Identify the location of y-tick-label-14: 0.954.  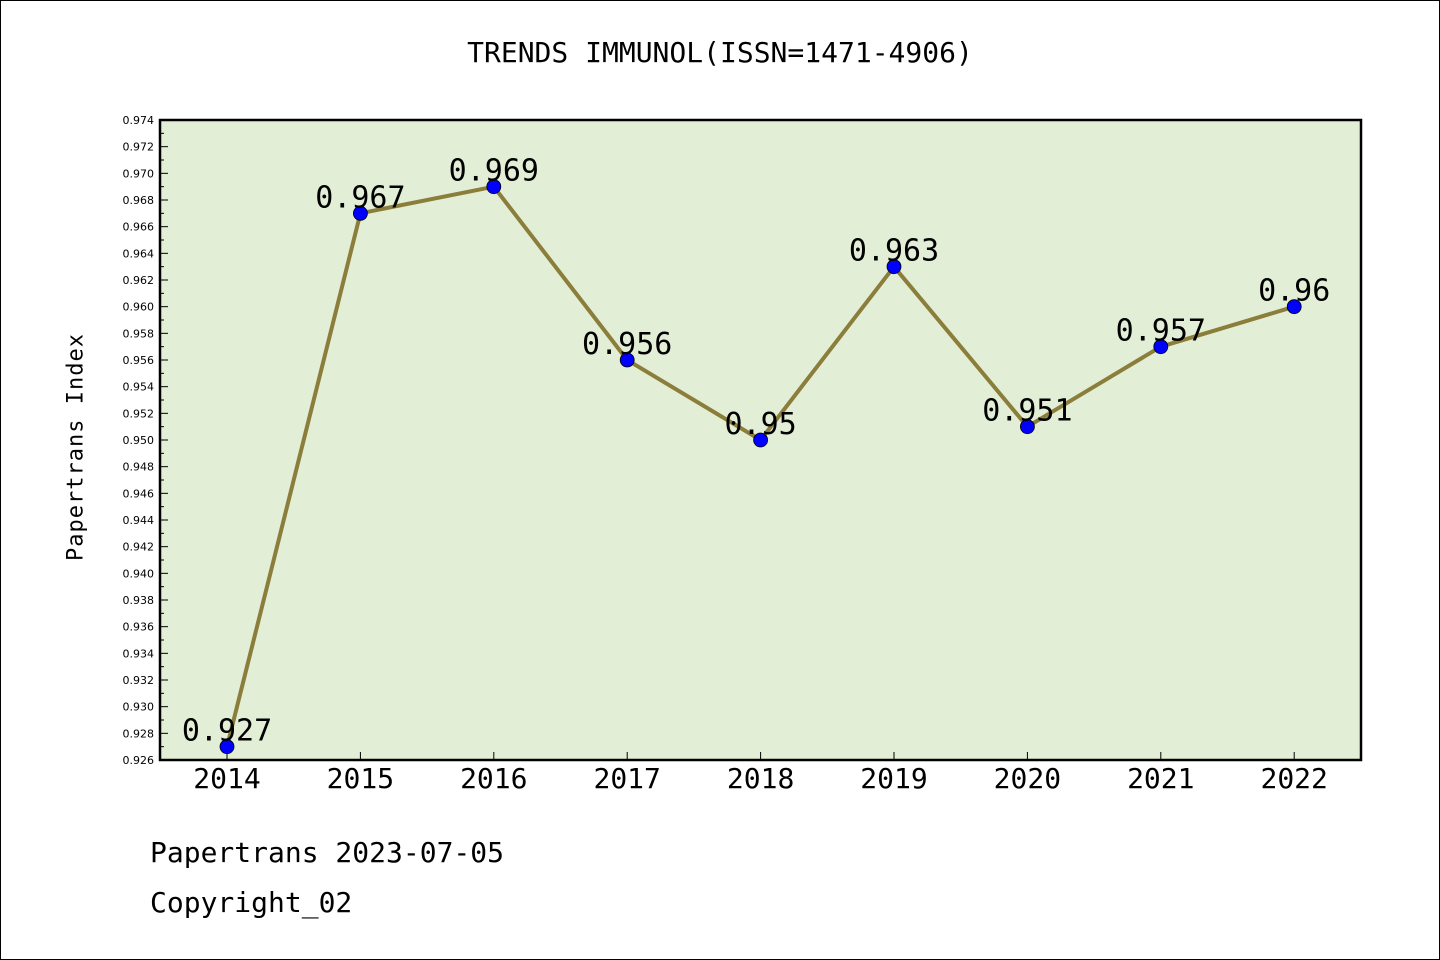
(139, 387).